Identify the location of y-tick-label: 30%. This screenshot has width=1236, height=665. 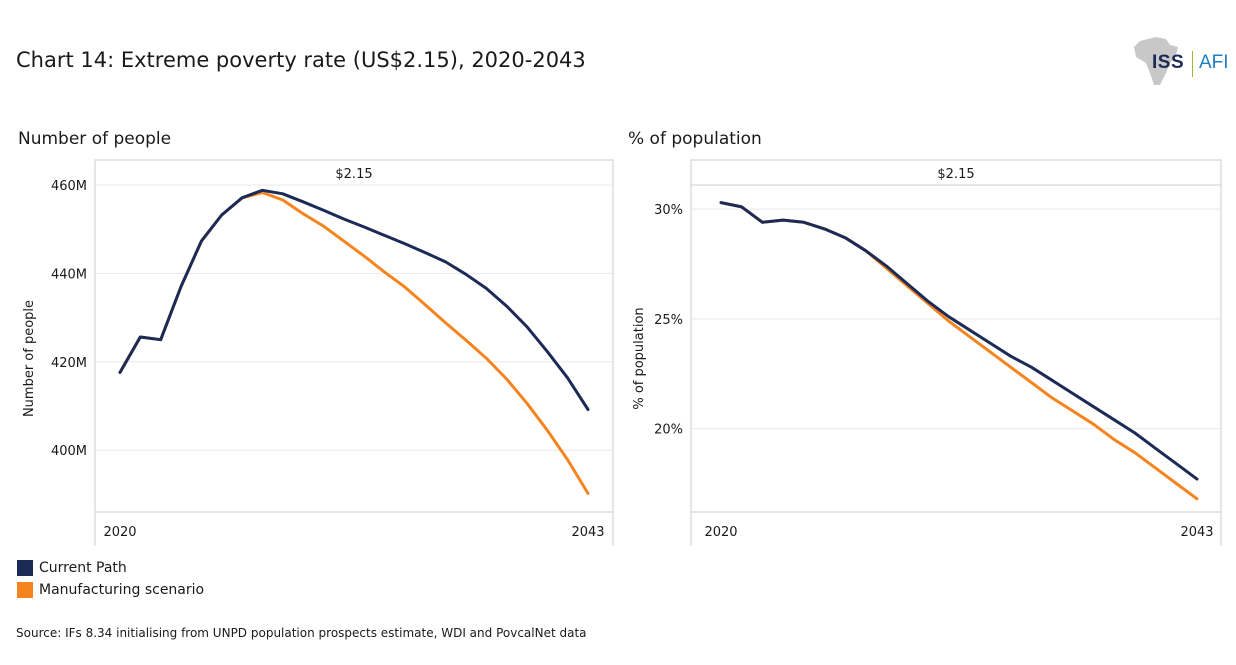
(668, 210).